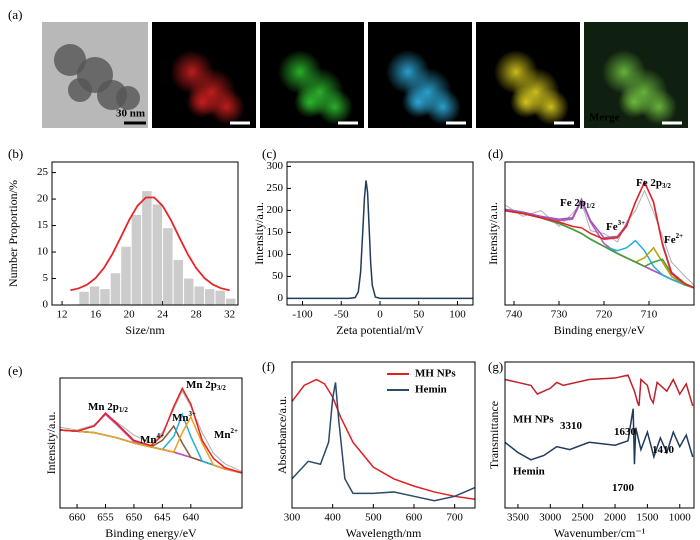 The image size is (700, 540). What do you see at coordinates (419, 315) in the screenshot?
I see `x-tick-label: 50` at bounding box center [419, 315].